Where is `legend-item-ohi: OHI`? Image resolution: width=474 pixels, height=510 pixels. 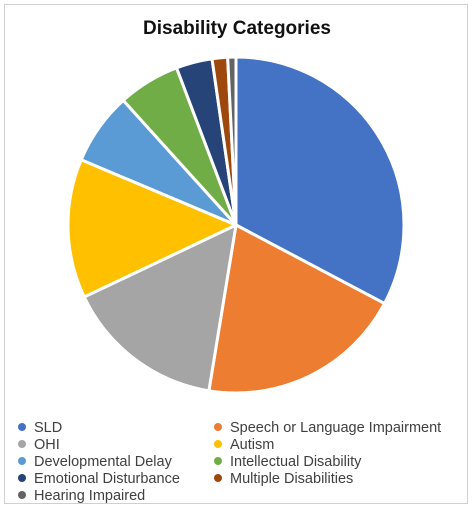
legend-item-ohi: OHI is located at coordinates (39, 445).